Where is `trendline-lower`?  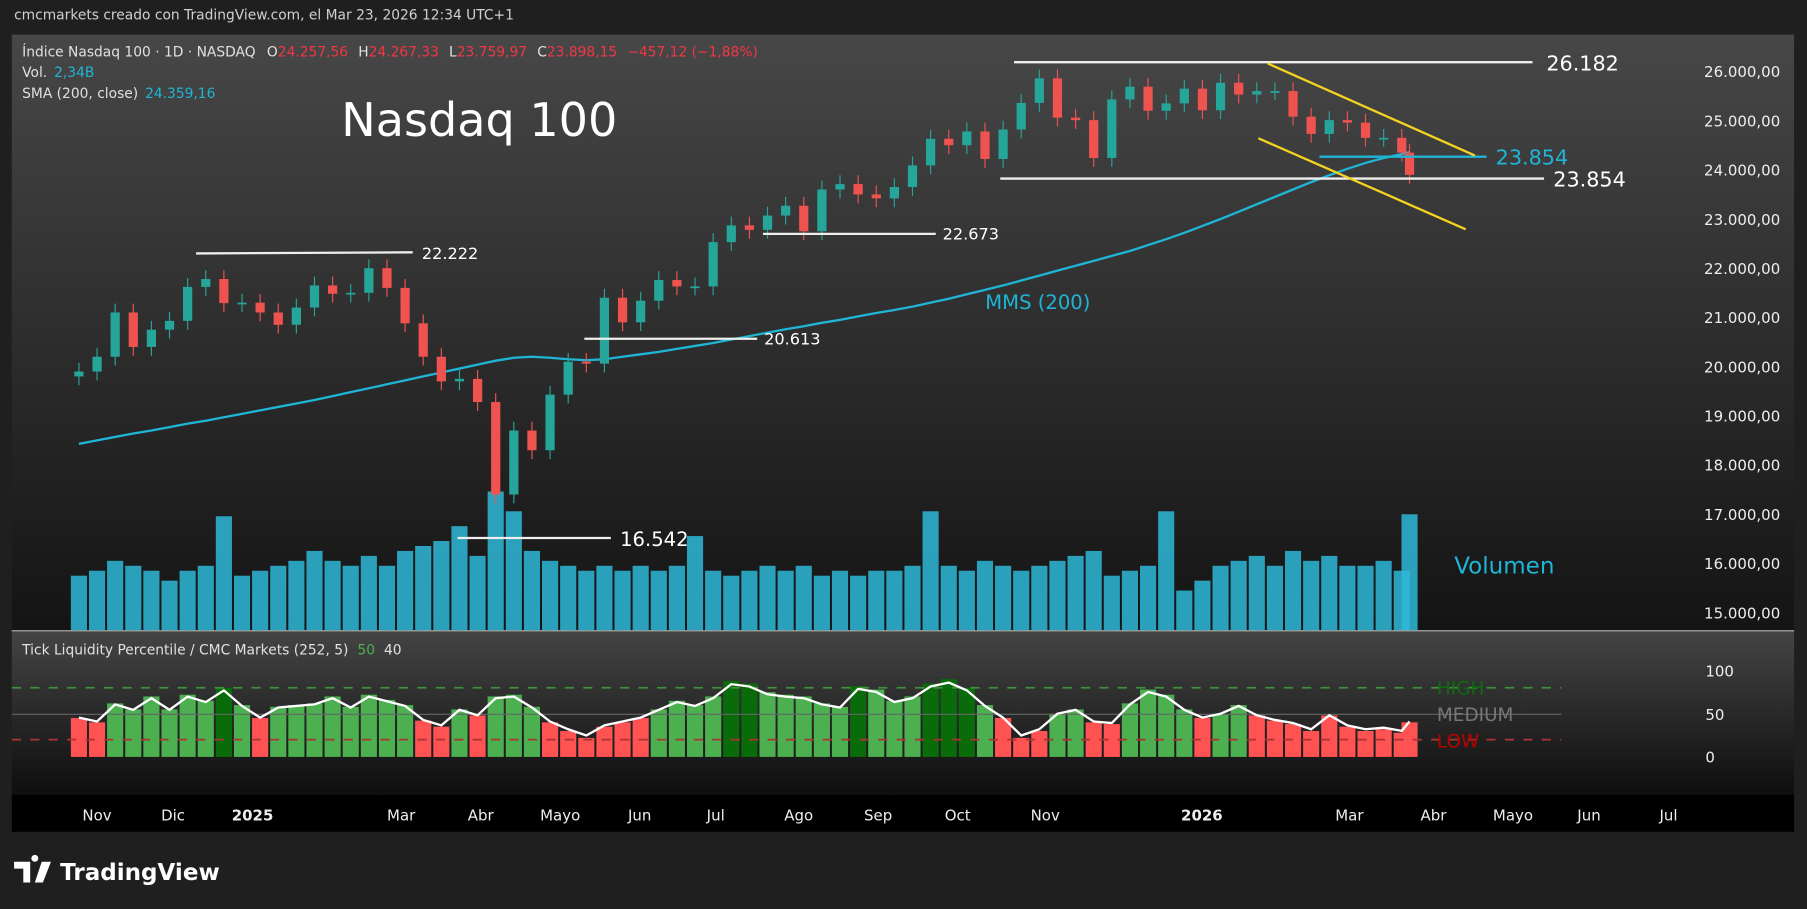
trendline-lower is located at coordinates (1362, 184).